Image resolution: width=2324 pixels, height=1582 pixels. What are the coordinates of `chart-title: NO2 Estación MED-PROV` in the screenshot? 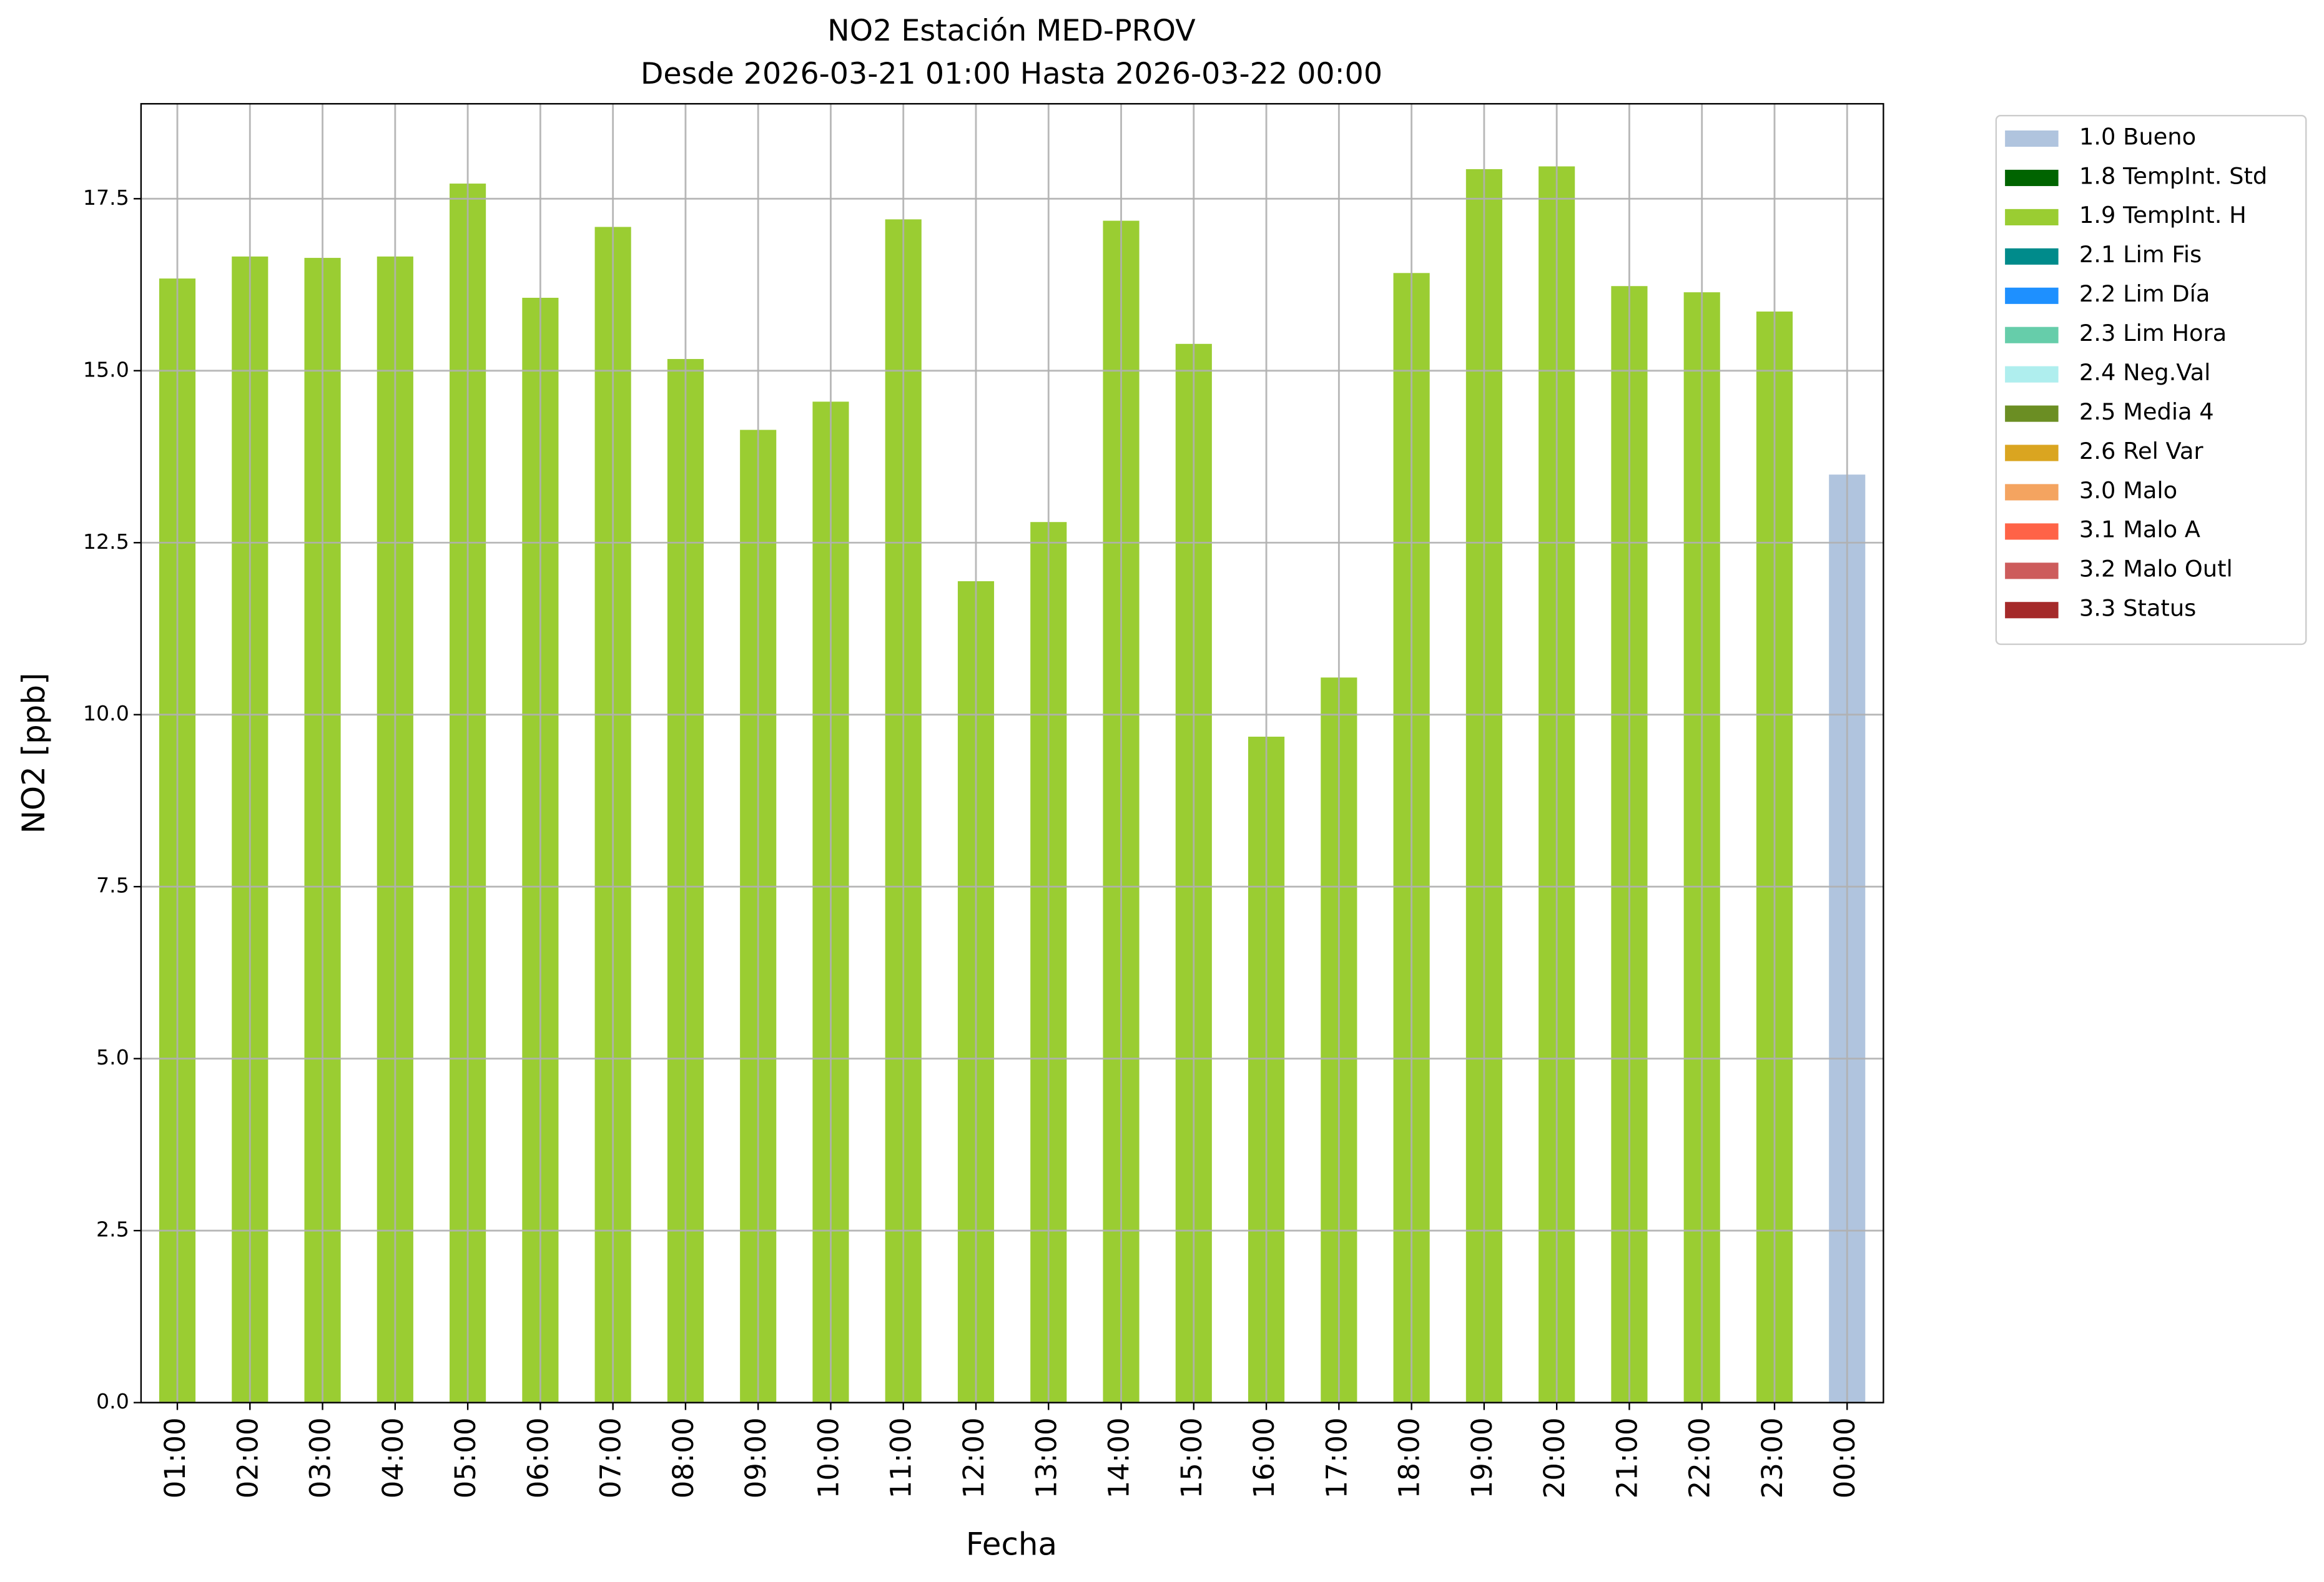 It's located at (1011, 31).